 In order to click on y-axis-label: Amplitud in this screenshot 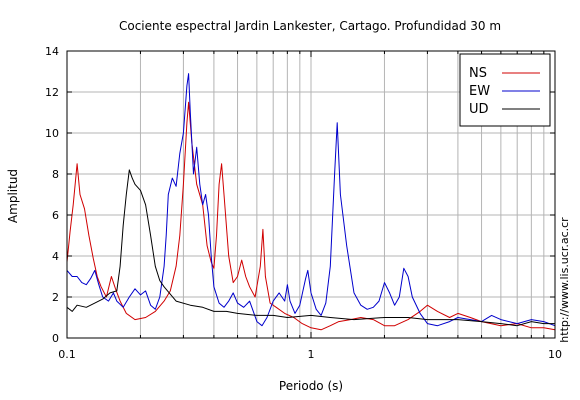, I will do `click(13, 196)`.